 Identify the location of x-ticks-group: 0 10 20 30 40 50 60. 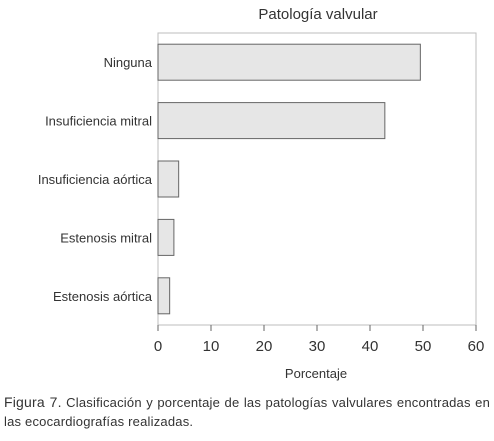
(319, 340).